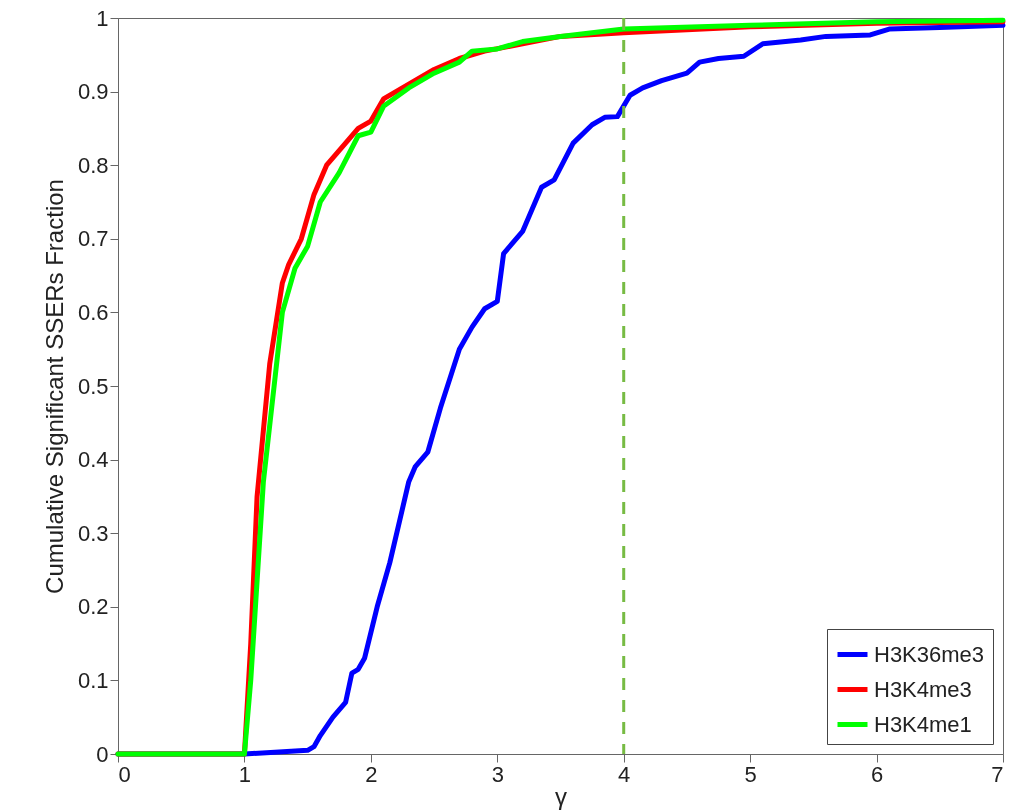 The image size is (1012, 812). What do you see at coordinates (750, 774) in the screenshot?
I see `x-tick-label: 5` at bounding box center [750, 774].